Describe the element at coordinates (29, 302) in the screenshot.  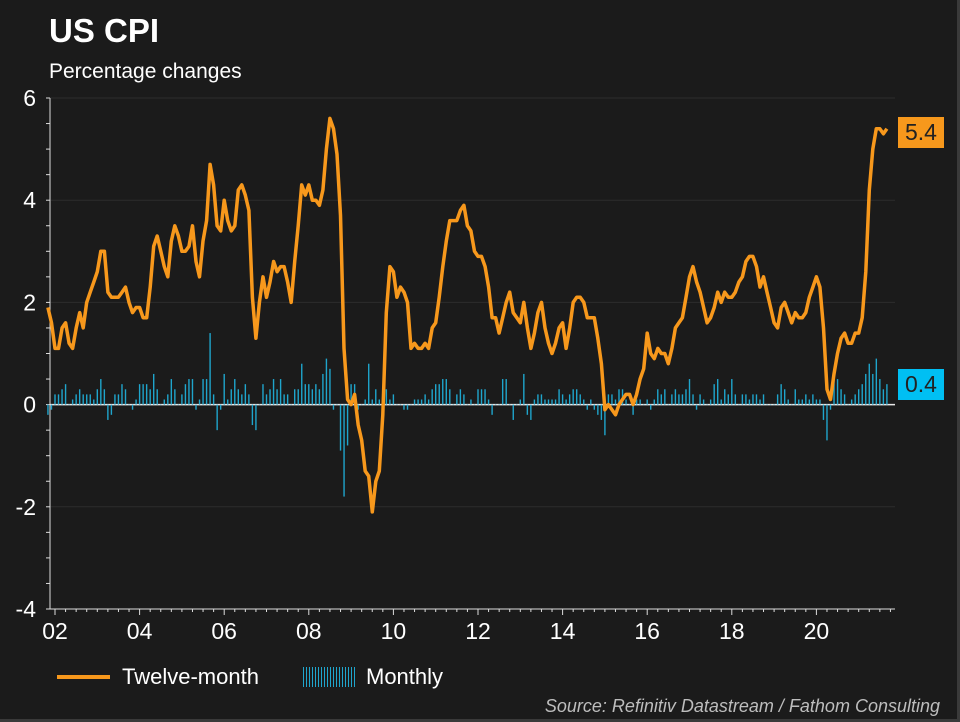
I see `y-tick-label: 2` at that location.